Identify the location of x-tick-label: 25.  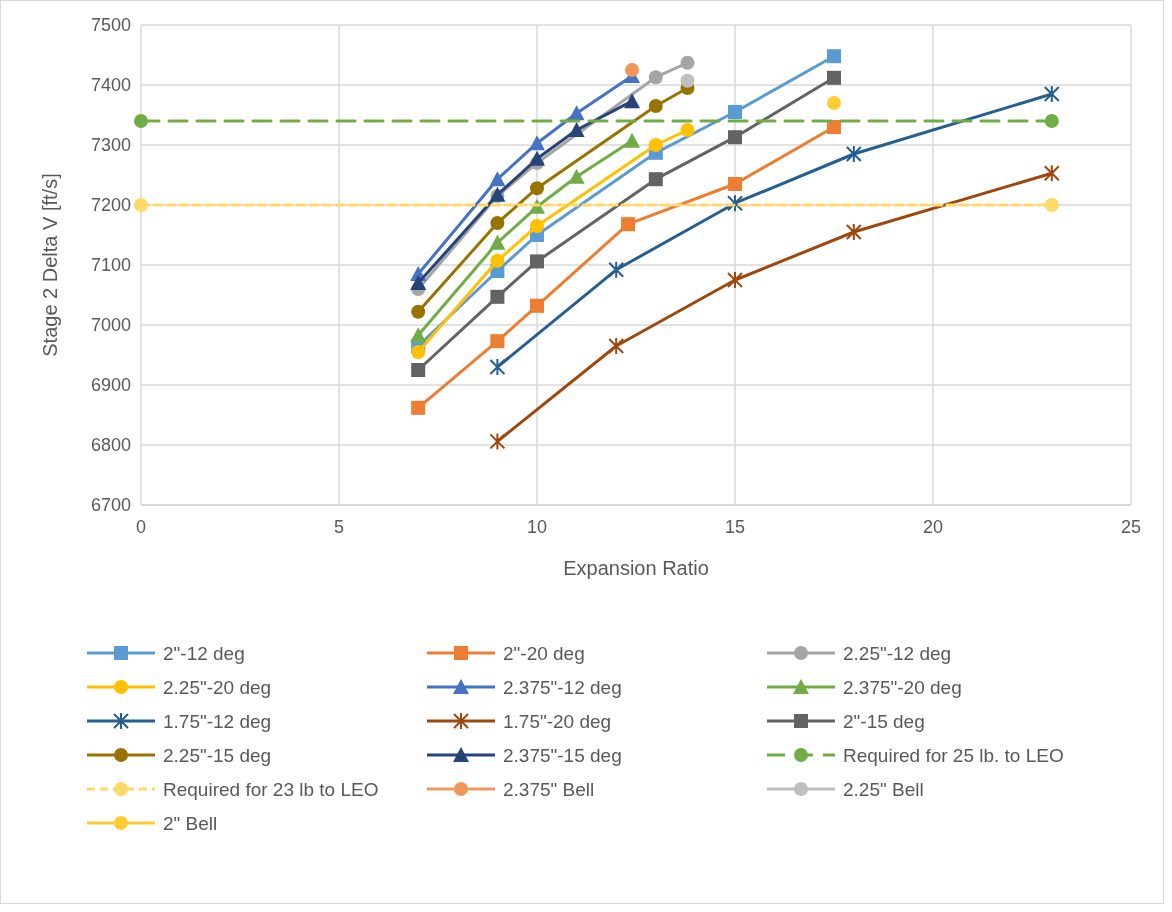
(1131, 527).